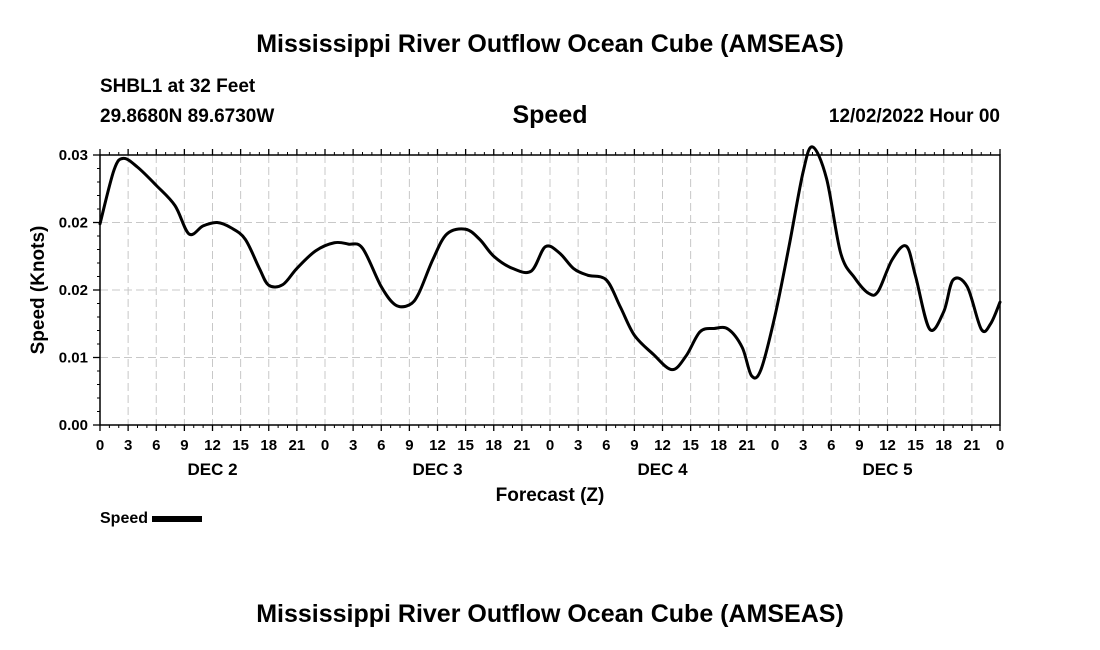  Describe the element at coordinates (177, 519) in the screenshot. I see `legend-swatch` at that location.